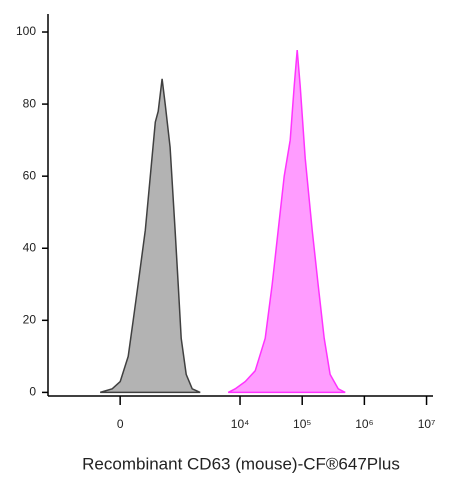 This screenshot has height=479, width=451. Describe the element at coordinates (30, 175) in the screenshot. I see `y-tick-label: 60` at that location.